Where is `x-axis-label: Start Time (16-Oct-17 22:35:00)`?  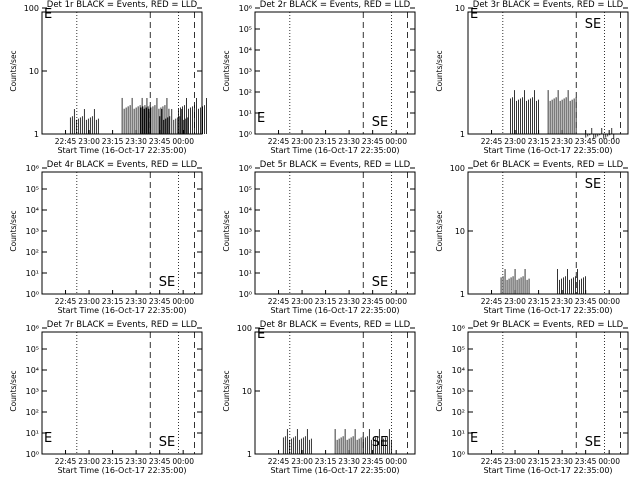 x-axis-label: Start Time (16-Oct-17 22:35:00) is located at coordinates (121, 470).